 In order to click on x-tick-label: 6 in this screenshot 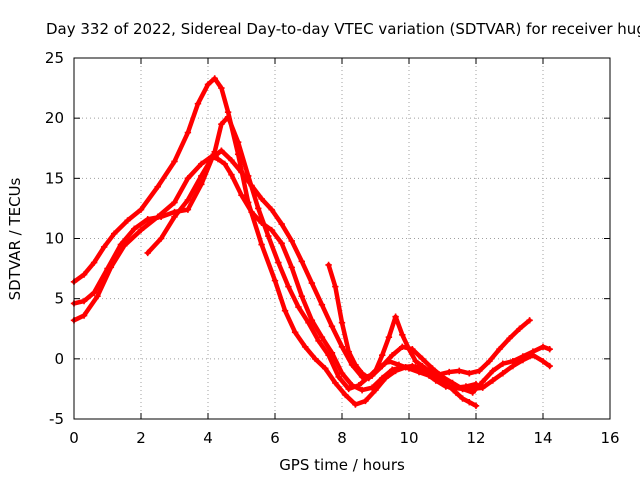, I will do `click(275, 438)`.